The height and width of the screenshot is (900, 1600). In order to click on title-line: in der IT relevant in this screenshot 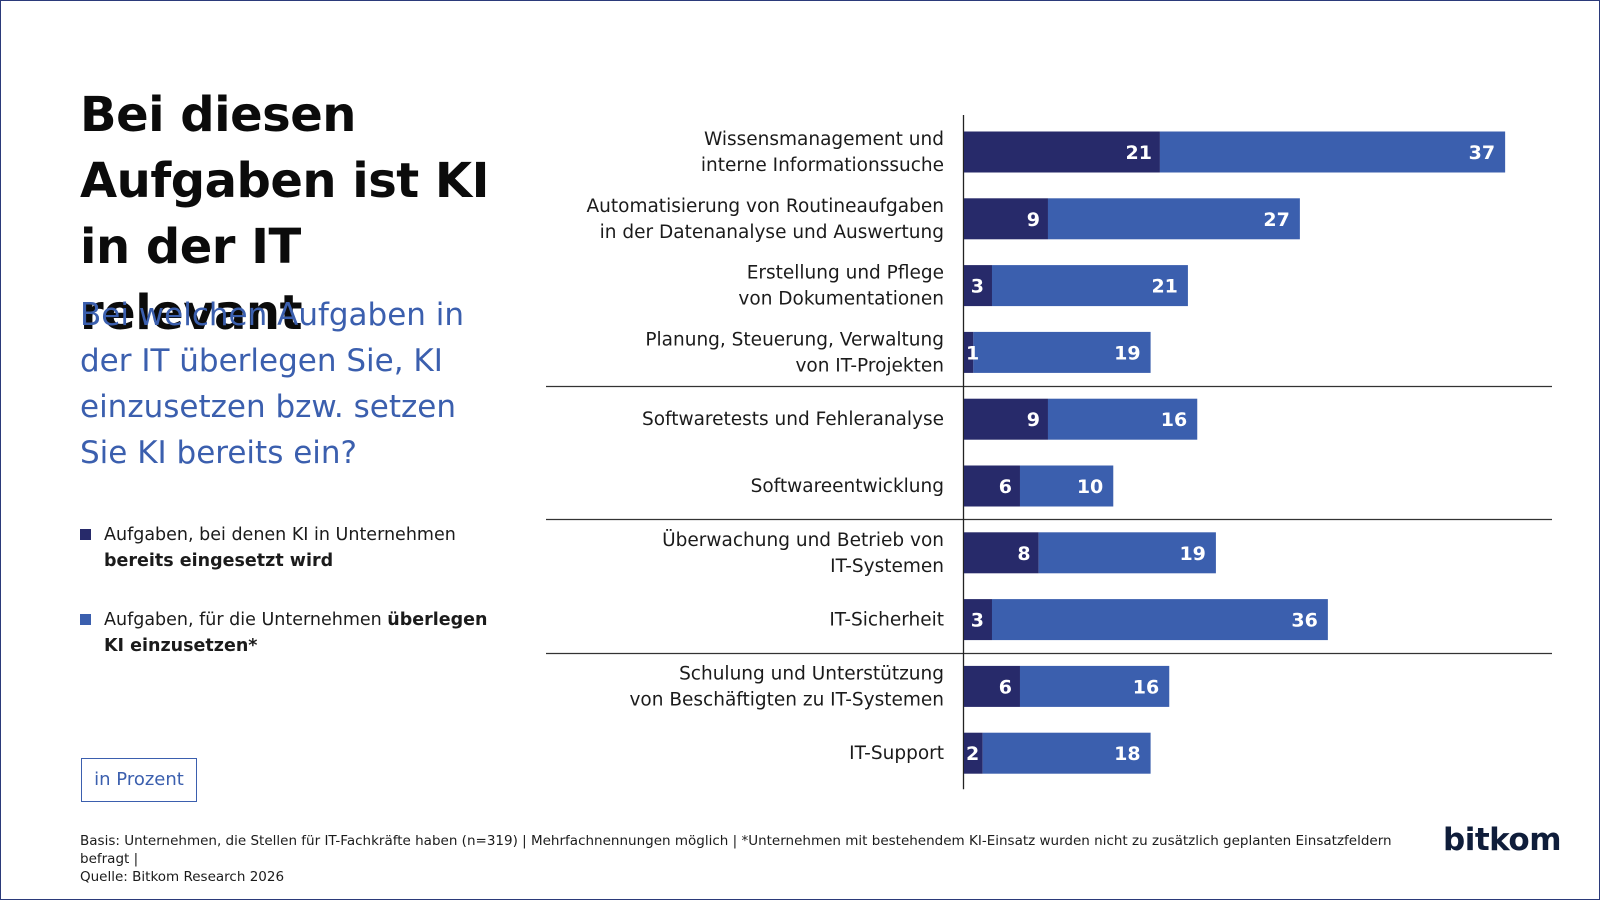, I will do `click(191, 280)`.